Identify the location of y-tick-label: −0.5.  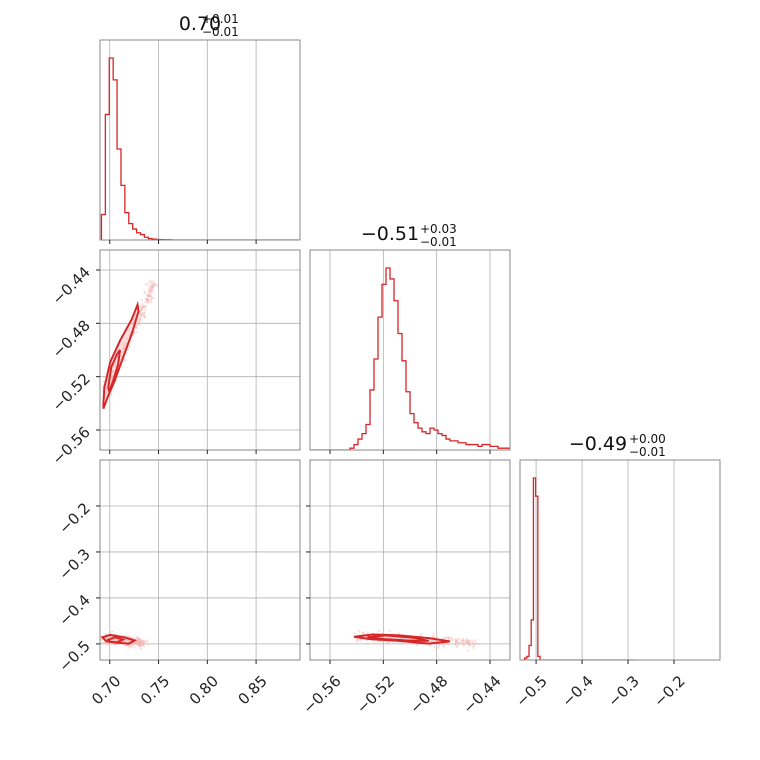
(74, 656).